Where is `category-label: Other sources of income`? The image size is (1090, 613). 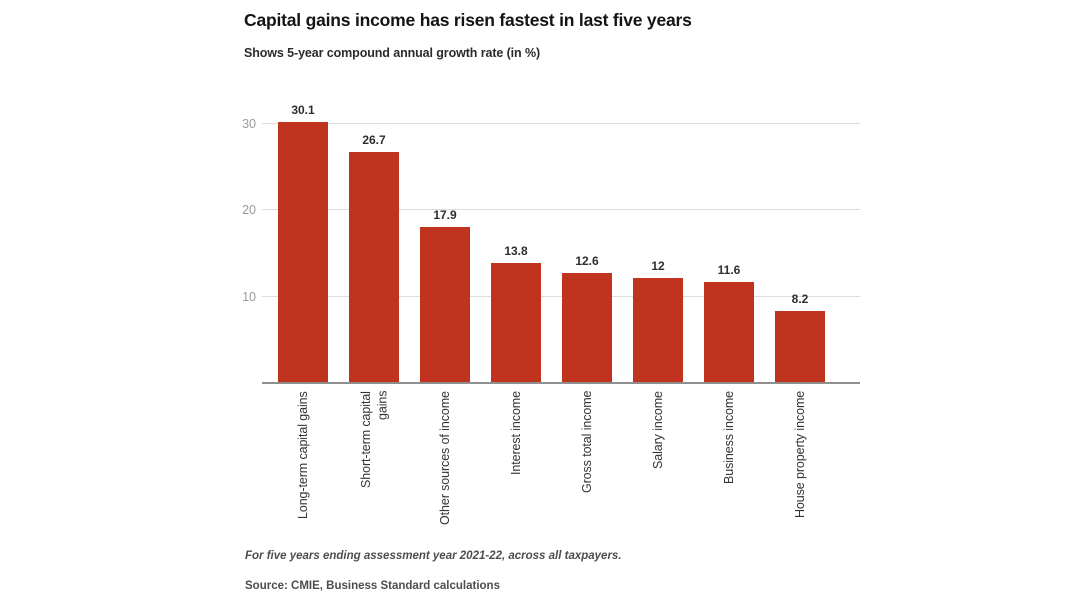 category-label: Other sources of income is located at coordinates (444, 458).